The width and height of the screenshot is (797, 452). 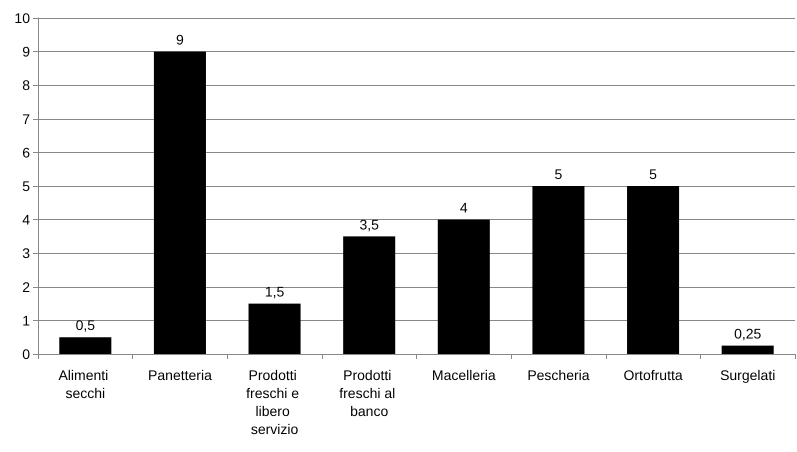 What do you see at coordinates (558, 375) in the screenshot?
I see `x-tick-label: Pescheria` at bounding box center [558, 375].